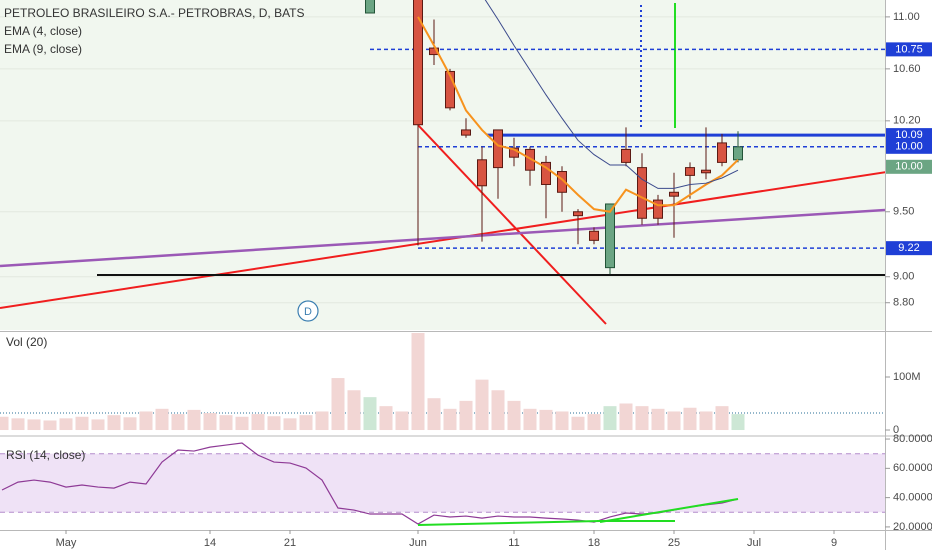 The width and height of the screenshot is (932, 550). I want to click on x-tick-label: 18, so click(594, 543).